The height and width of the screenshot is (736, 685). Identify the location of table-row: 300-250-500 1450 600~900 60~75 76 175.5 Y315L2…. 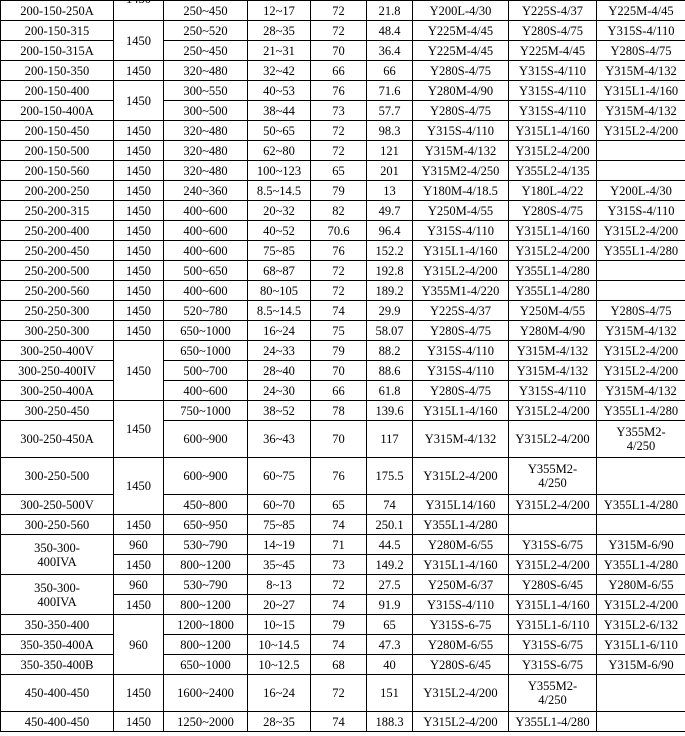
(342, 486).